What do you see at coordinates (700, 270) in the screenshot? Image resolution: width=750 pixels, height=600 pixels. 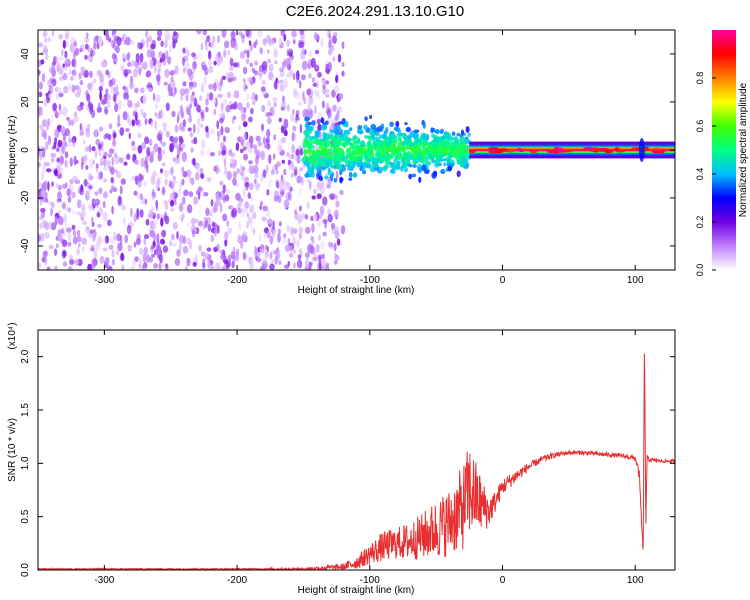 I see `colorbar-tick-label: 0.0` at bounding box center [700, 270].